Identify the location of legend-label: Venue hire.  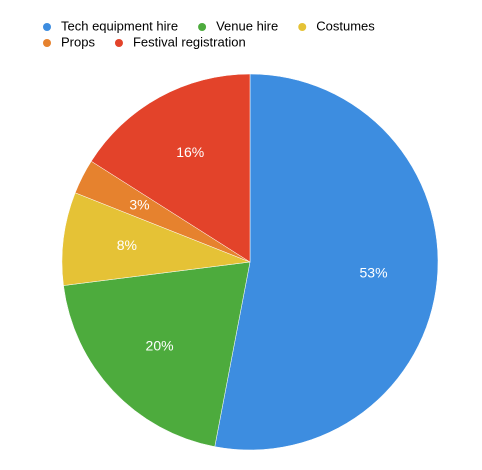
(247, 25).